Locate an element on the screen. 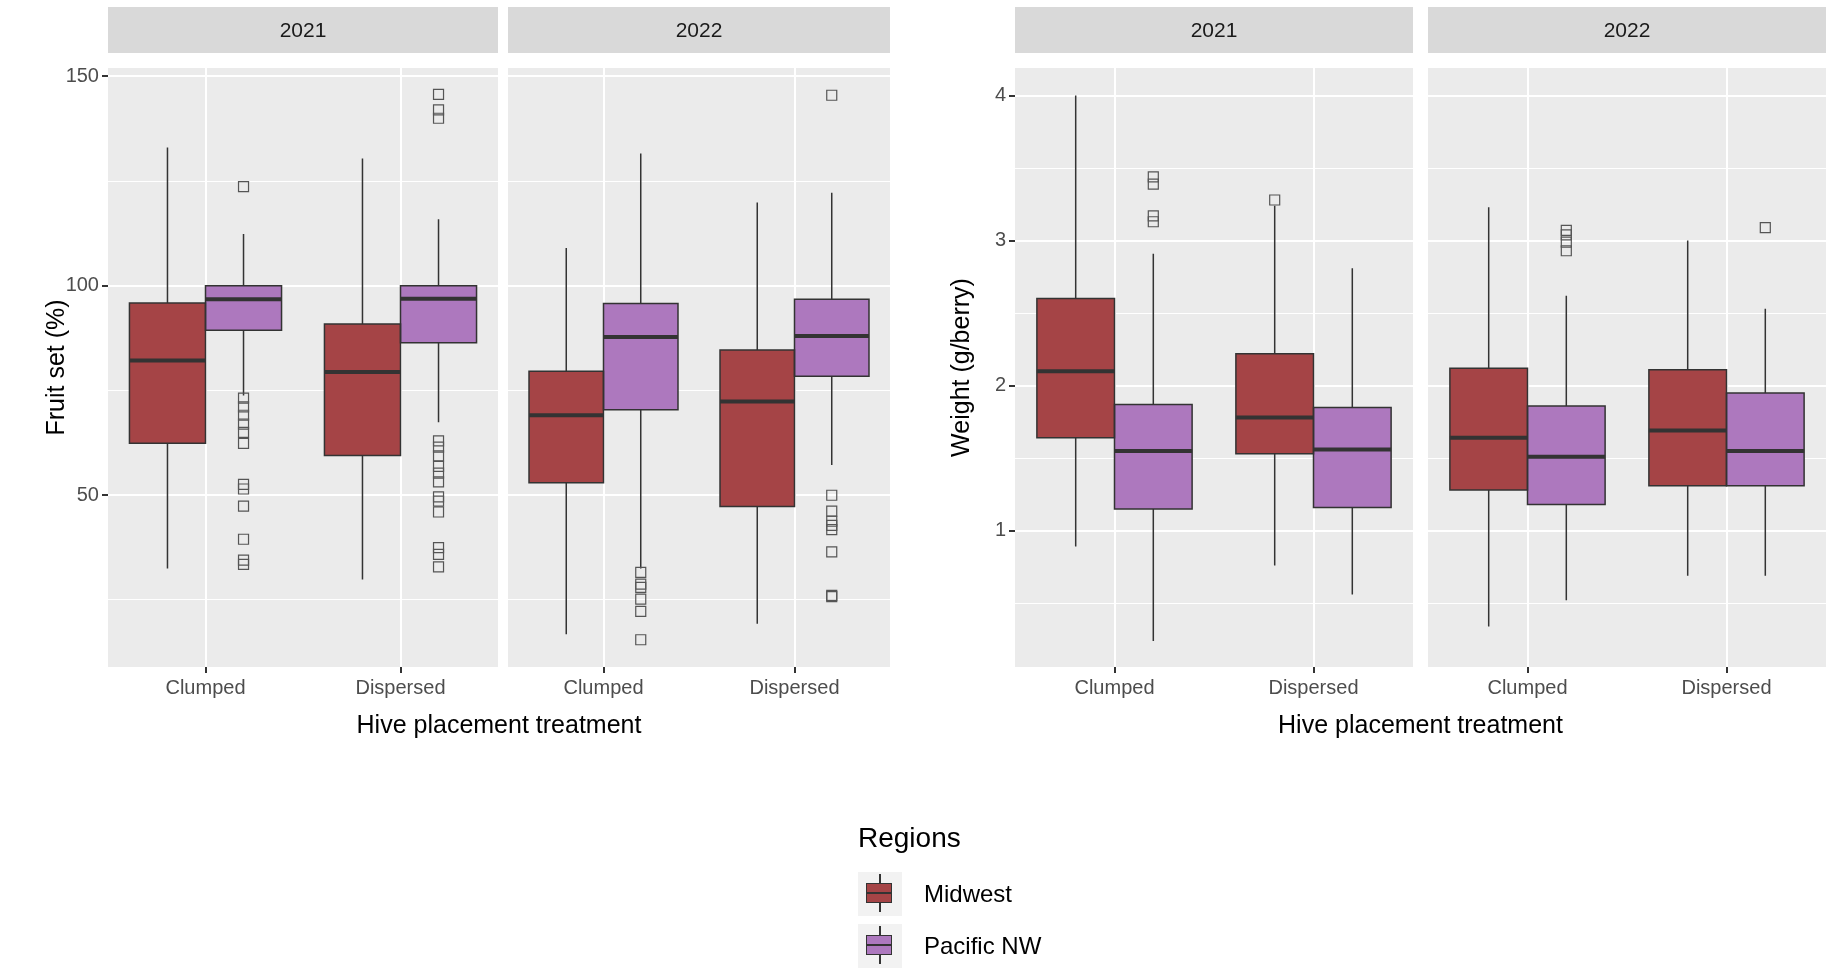 This screenshot has width=1835, height=977. y-tick-label: 150 is located at coordinates (82, 74).